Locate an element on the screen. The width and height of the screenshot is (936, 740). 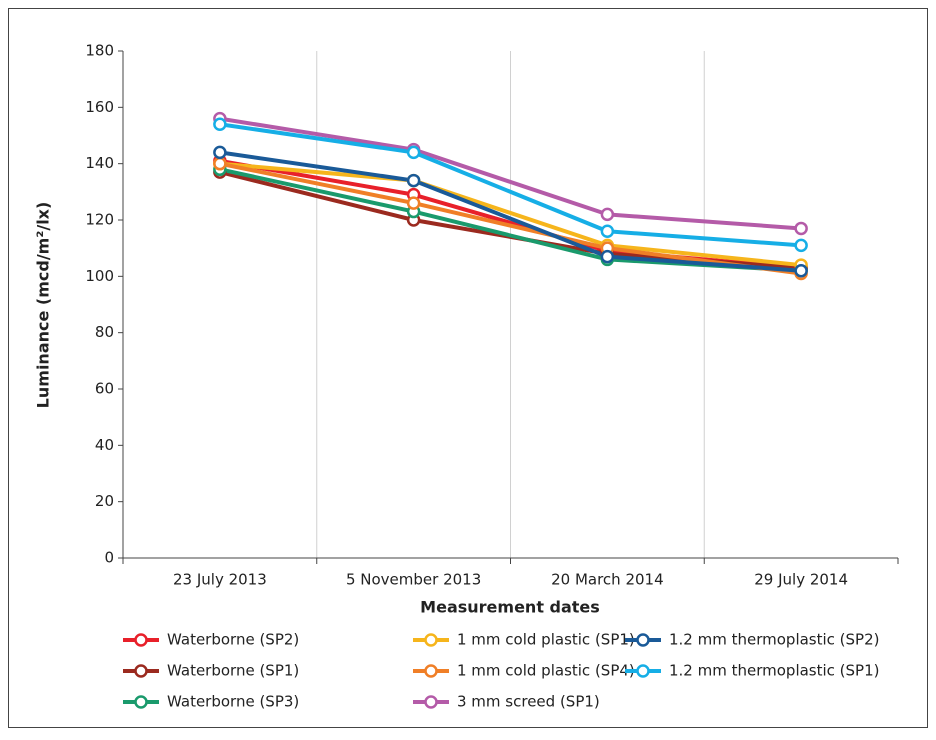
y-tick-label: 0 is located at coordinates (109, 558).